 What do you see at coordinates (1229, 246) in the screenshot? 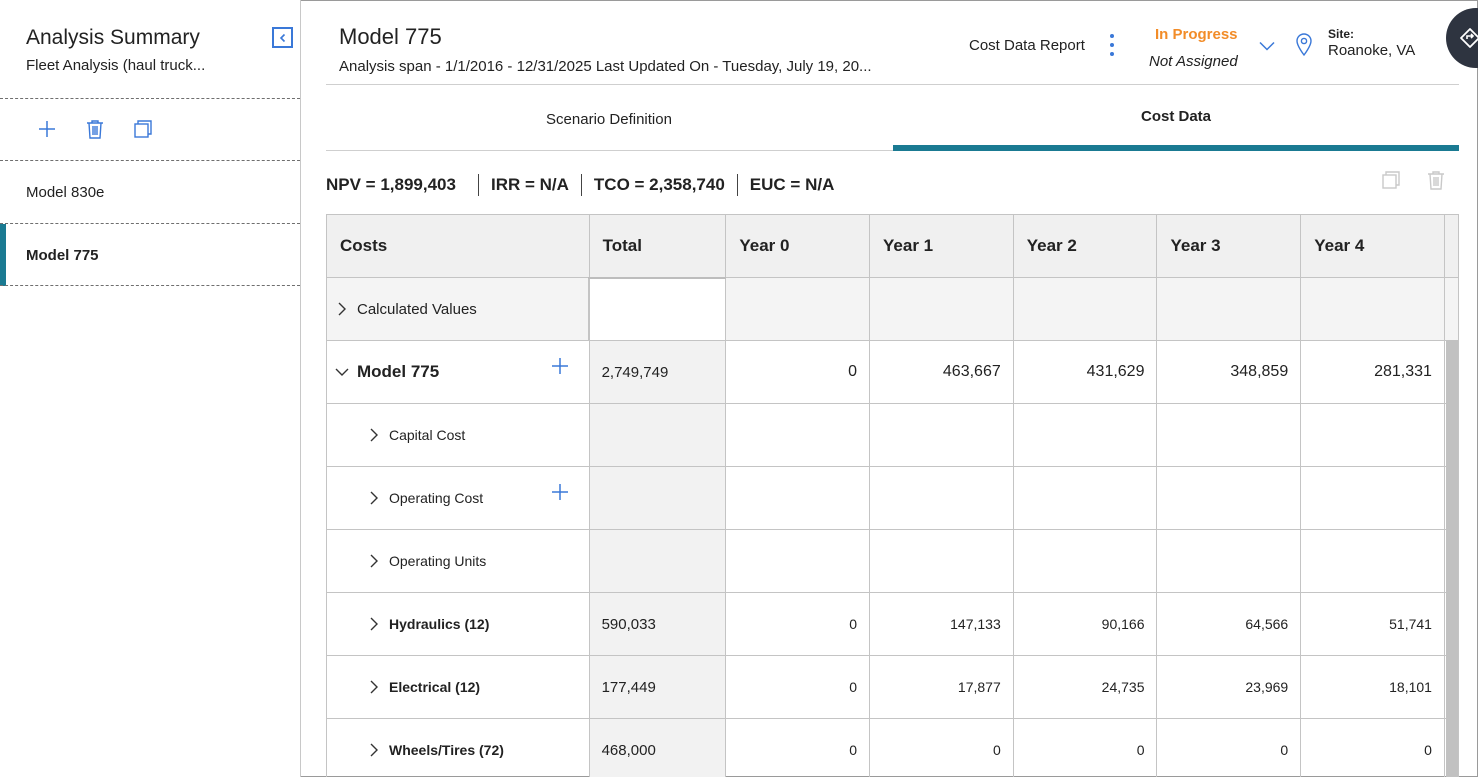
I see `column-header: Year 3` at bounding box center [1229, 246].